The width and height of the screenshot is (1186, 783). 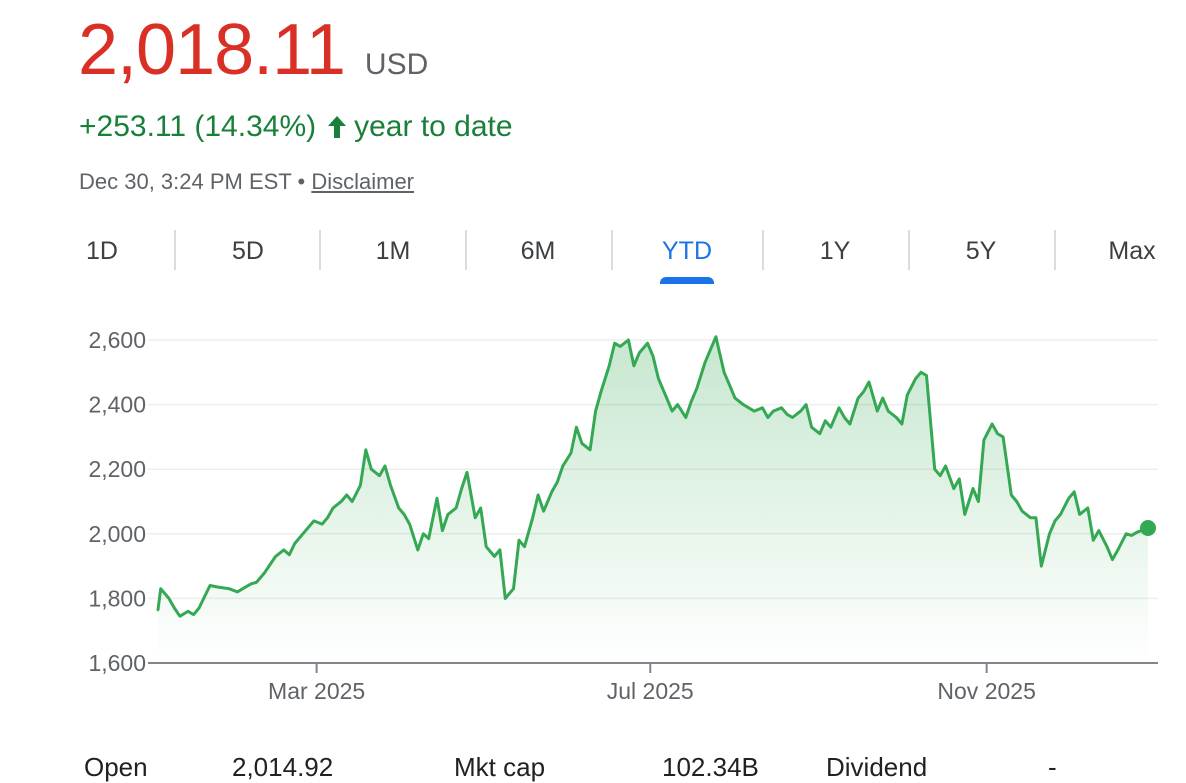 I want to click on tab-5d: 5D, so click(x=248, y=251).